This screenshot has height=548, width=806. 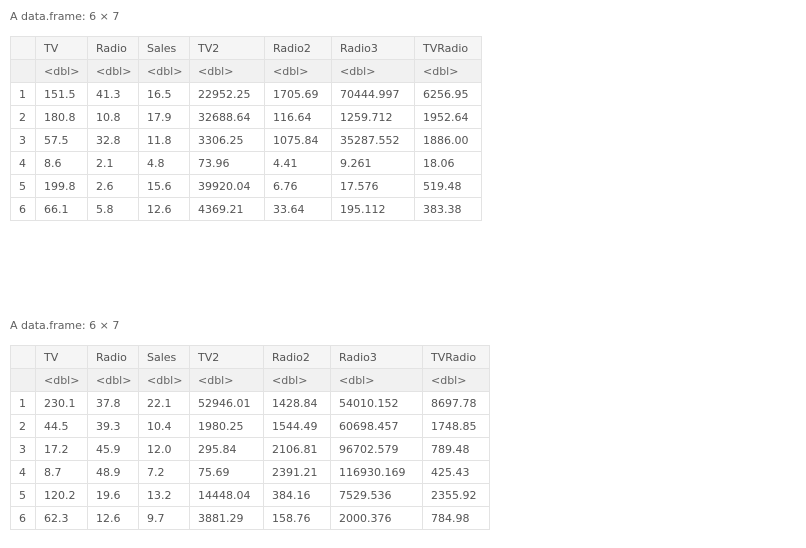 I want to click on table-cell: 158.76, so click(x=297, y=518).